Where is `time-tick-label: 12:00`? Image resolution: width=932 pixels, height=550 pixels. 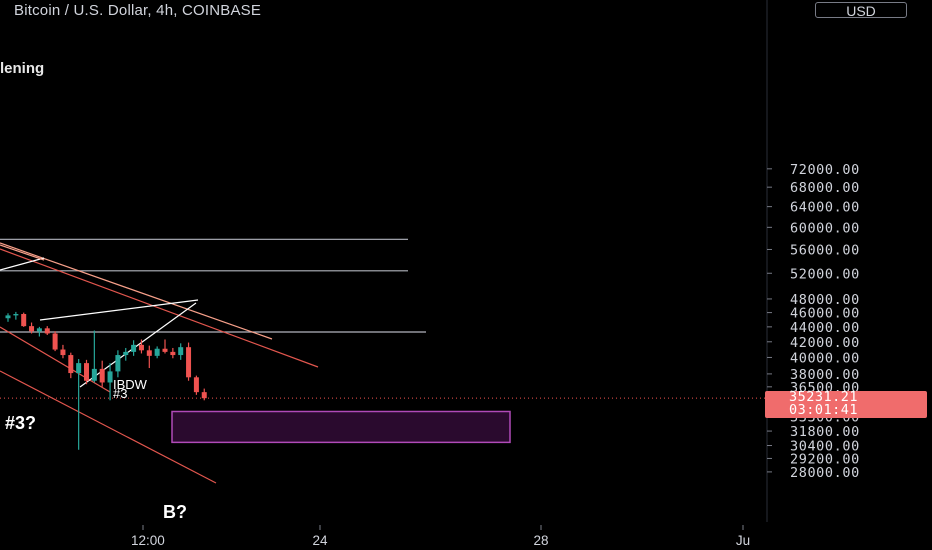
time-tick-label: 12:00 is located at coordinates (148, 540).